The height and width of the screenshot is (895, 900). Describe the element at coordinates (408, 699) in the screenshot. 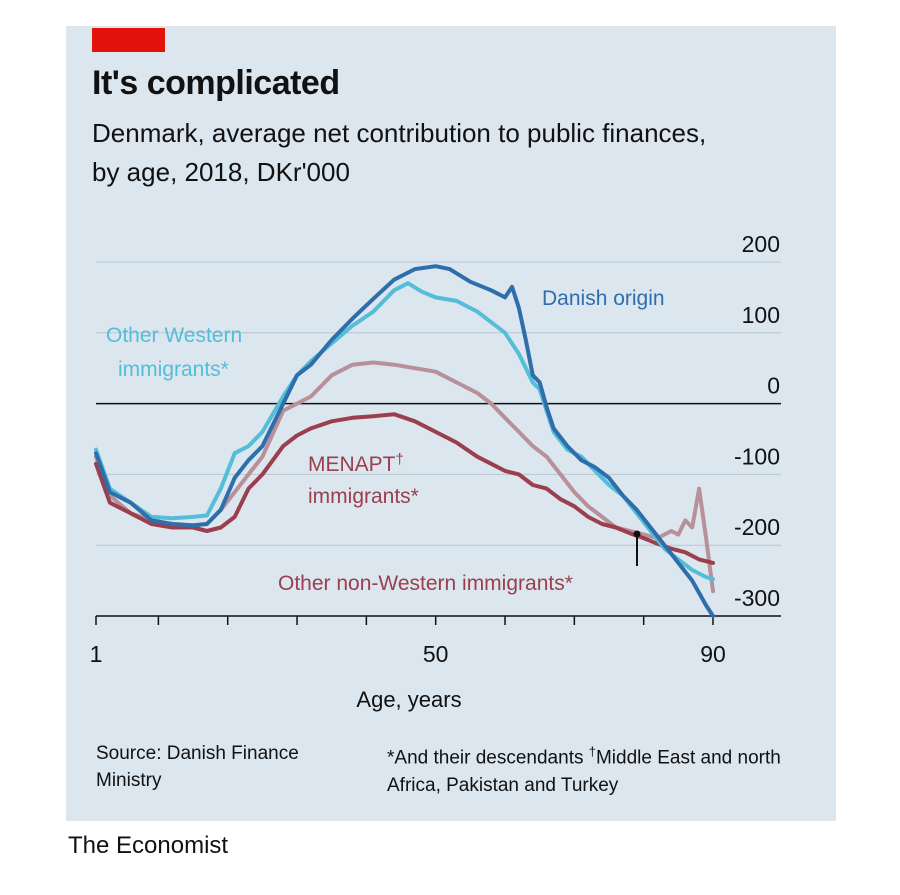

I see `x-axis-title: Age, years` at that location.